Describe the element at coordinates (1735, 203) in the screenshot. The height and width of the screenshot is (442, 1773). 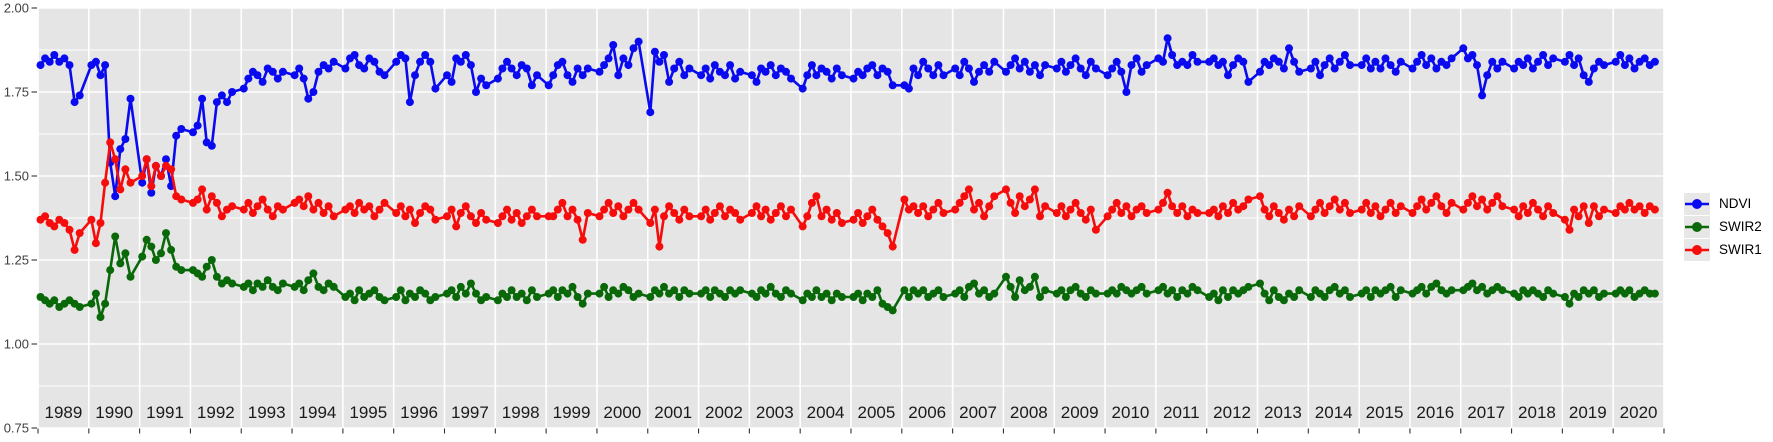
I see `legend-label-ndvi: NDVI` at that location.